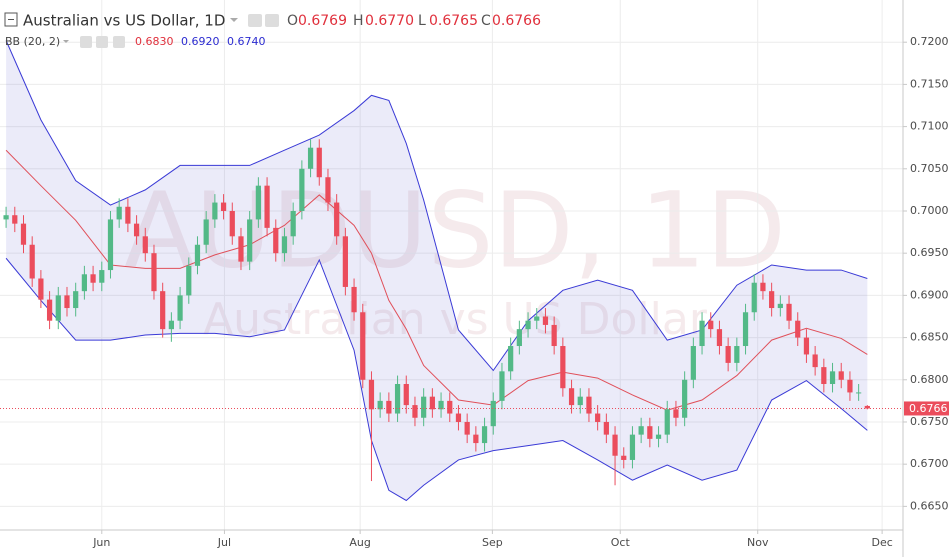  What do you see at coordinates (124, 21) in the screenshot?
I see `symbol-title: Australian vs US Dollar, 1D` at bounding box center [124, 21].